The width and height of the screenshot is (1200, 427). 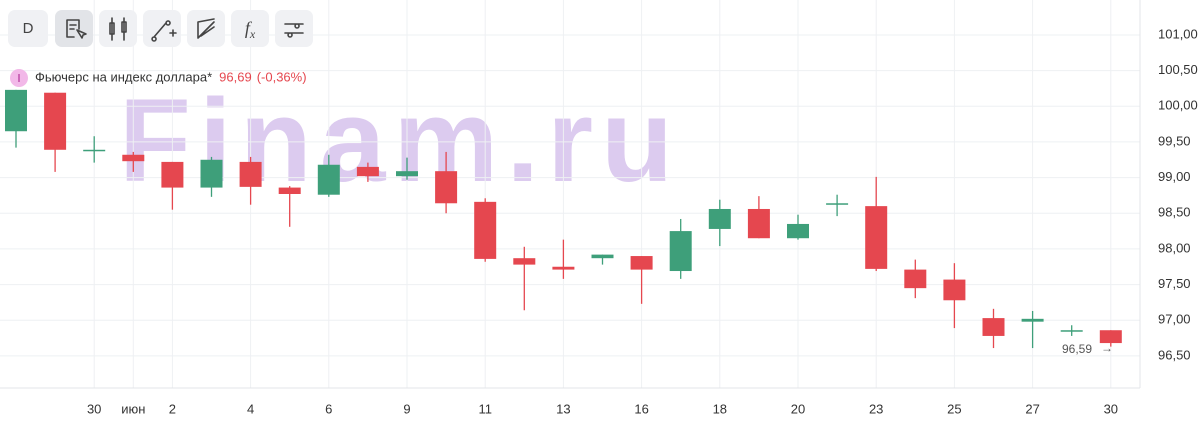 What do you see at coordinates (798, 408) in the screenshot?
I see `x-tick-label: 20` at bounding box center [798, 408].